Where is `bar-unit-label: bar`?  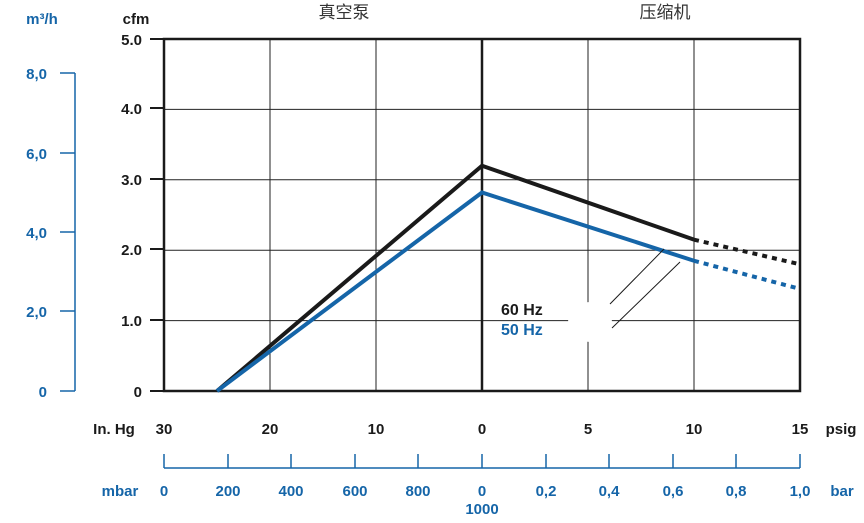
bar-unit-label: bar is located at coordinates (842, 491).